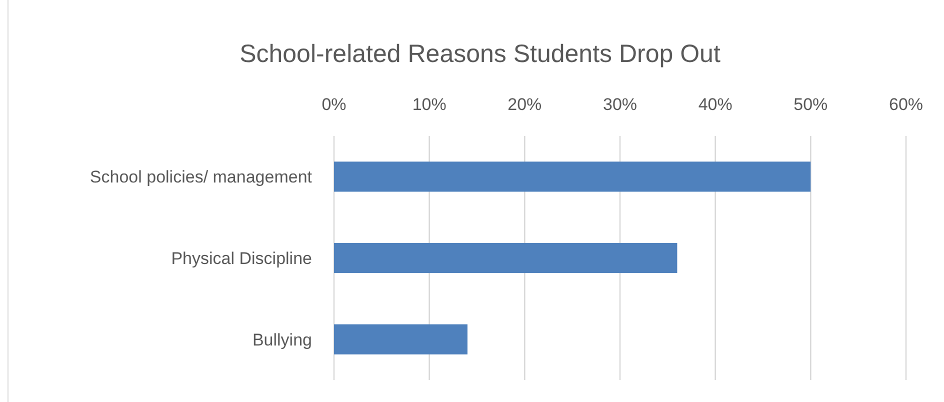 The height and width of the screenshot is (402, 944). Describe the element at coordinates (282, 340) in the screenshot. I see `y-tick-label: Bullying` at that location.